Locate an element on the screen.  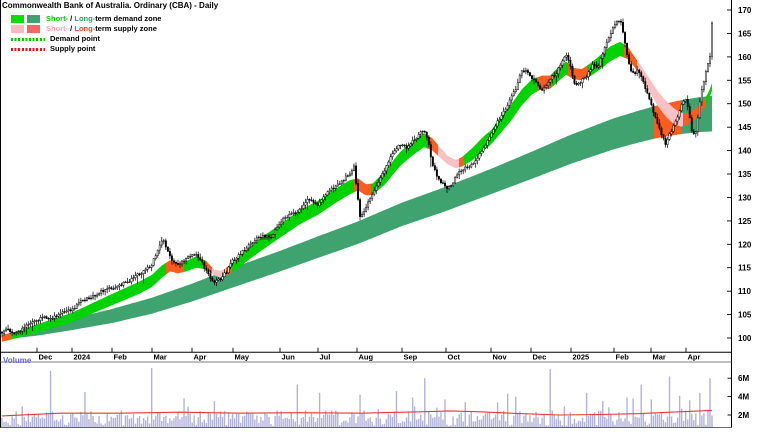
long-supply-swatch is located at coordinates (33, 29).